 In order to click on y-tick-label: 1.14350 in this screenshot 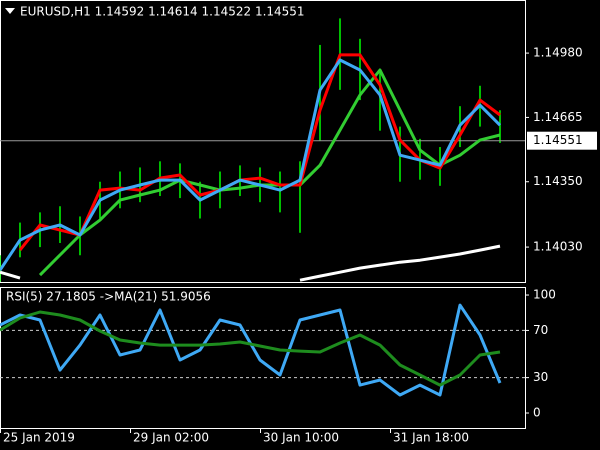, I will do `click(558, 181)`.